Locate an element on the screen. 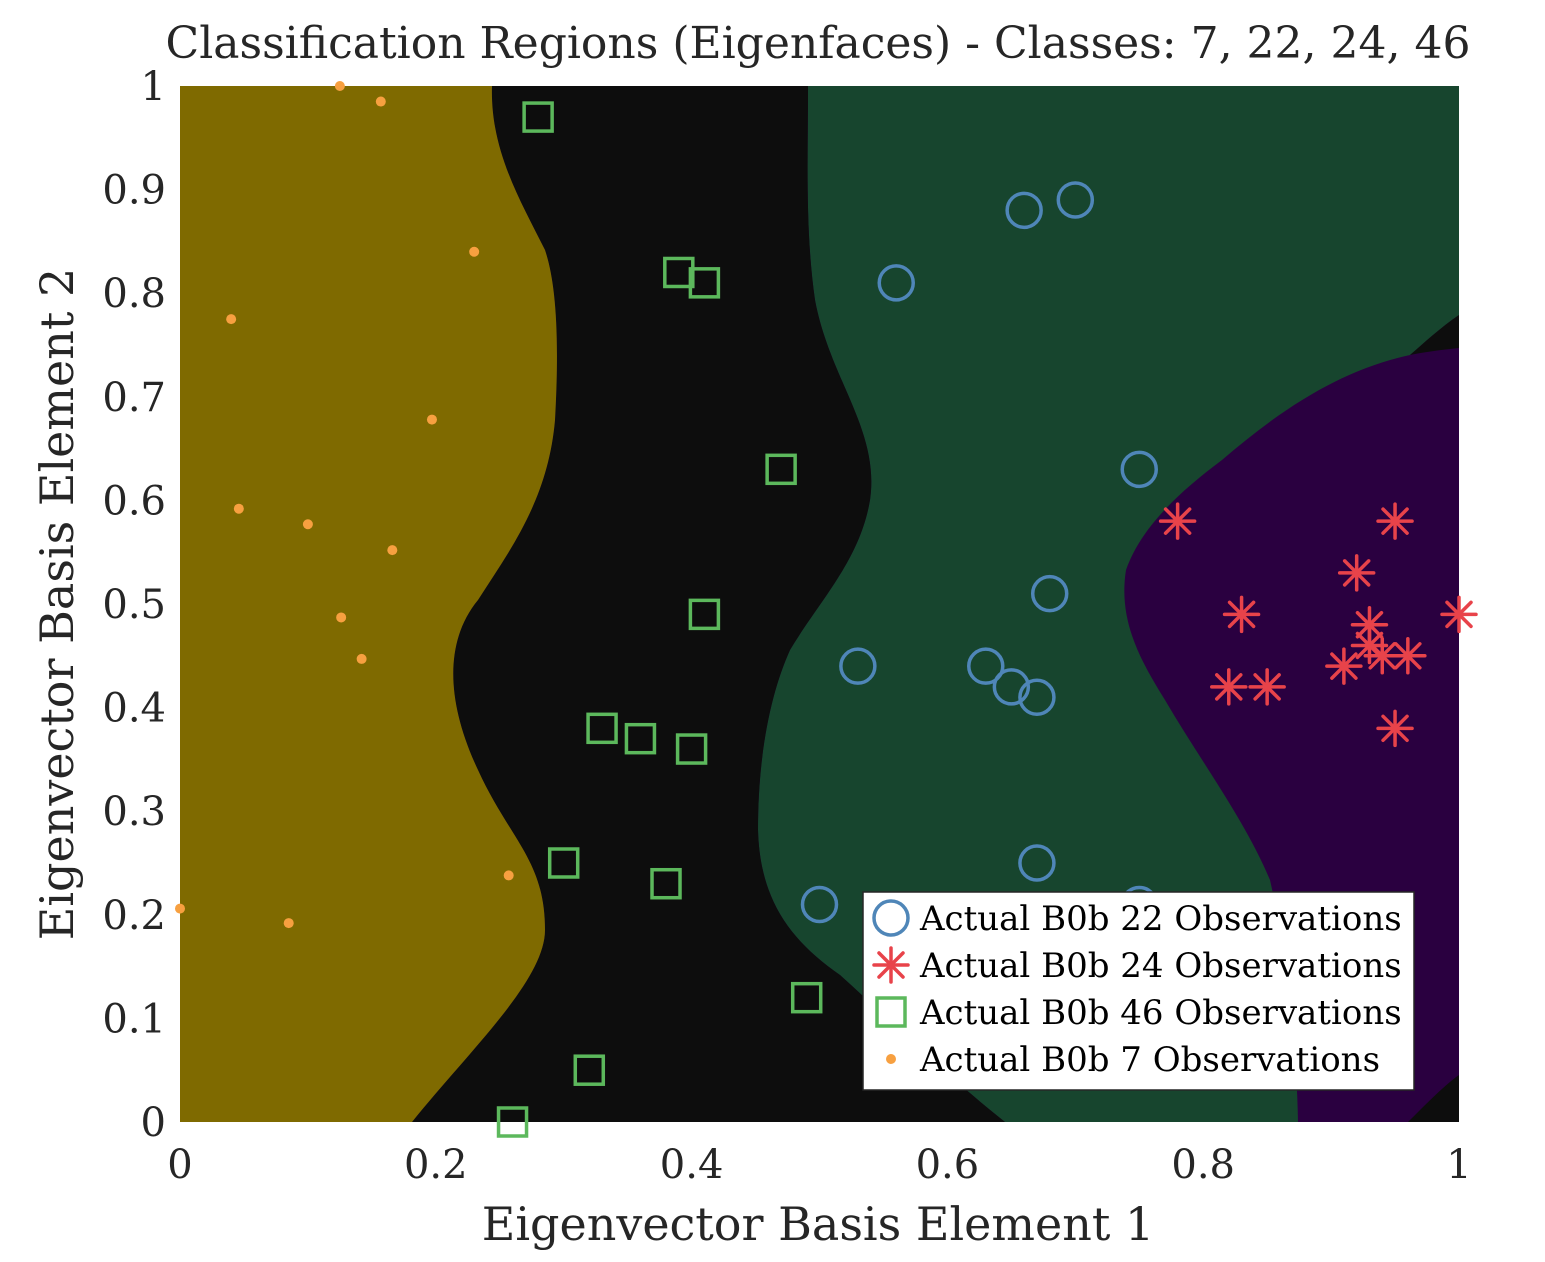 The image size is (1545, 1262). legend-label: Actual B0b 7 Observations is located at coordinates (1149, 1060).